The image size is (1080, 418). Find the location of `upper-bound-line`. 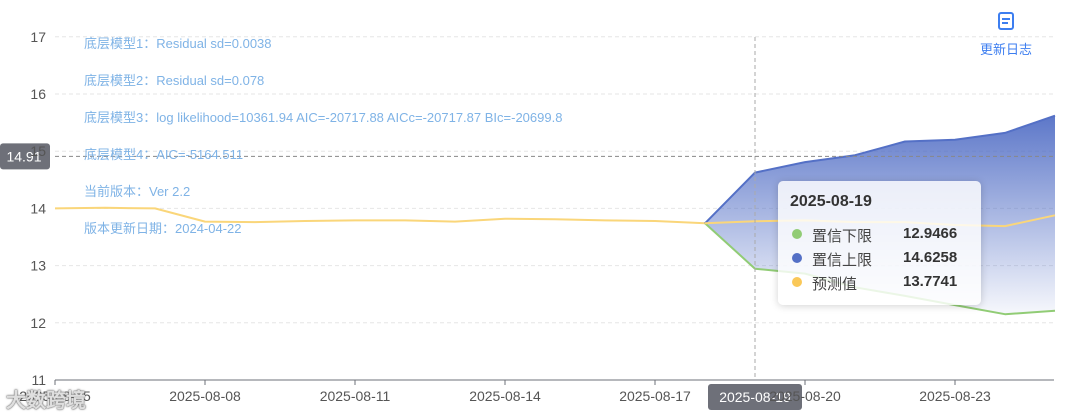

upper-bound-line is located at coordinates (880, 169).